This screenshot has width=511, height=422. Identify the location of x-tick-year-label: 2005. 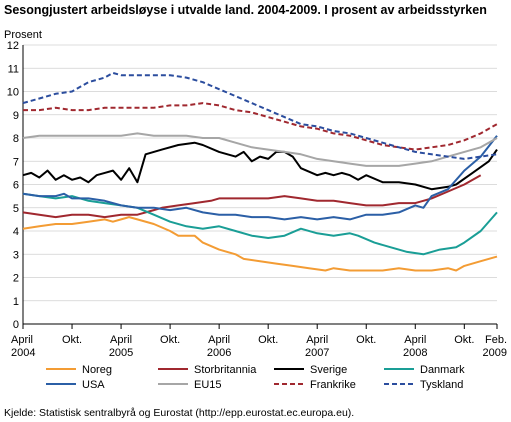
(121, 353).